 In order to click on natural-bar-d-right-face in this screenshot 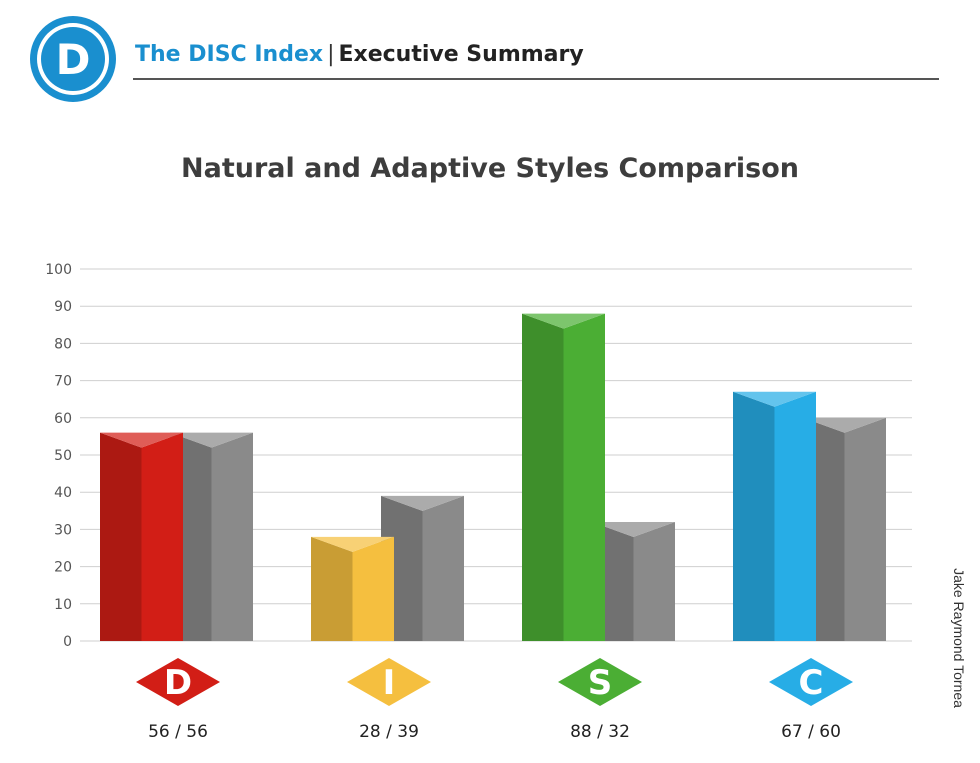, I will do `click(232, 536)`.